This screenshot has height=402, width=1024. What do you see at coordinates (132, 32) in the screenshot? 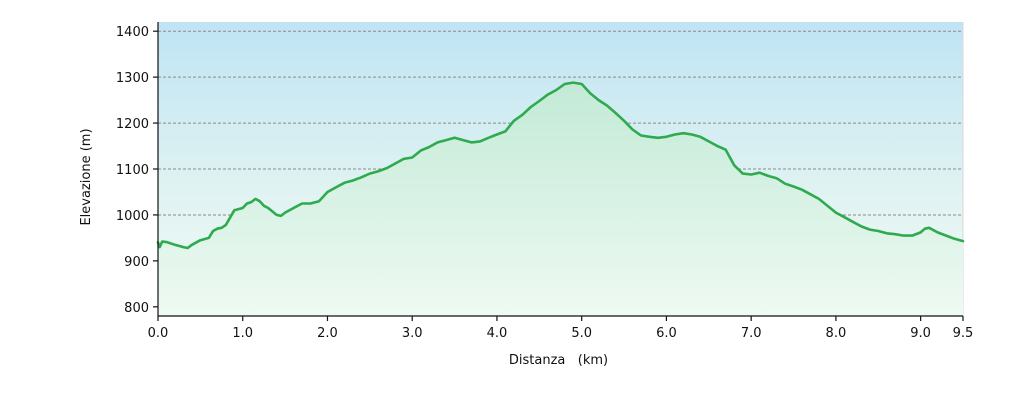
I see `y-tick-label: 1400` at bounding box center [132, 32].